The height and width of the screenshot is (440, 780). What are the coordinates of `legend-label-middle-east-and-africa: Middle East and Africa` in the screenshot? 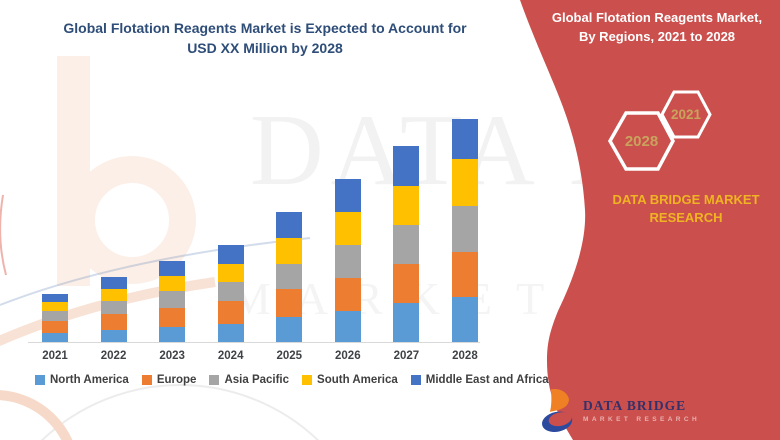 It's located at (487, 380).